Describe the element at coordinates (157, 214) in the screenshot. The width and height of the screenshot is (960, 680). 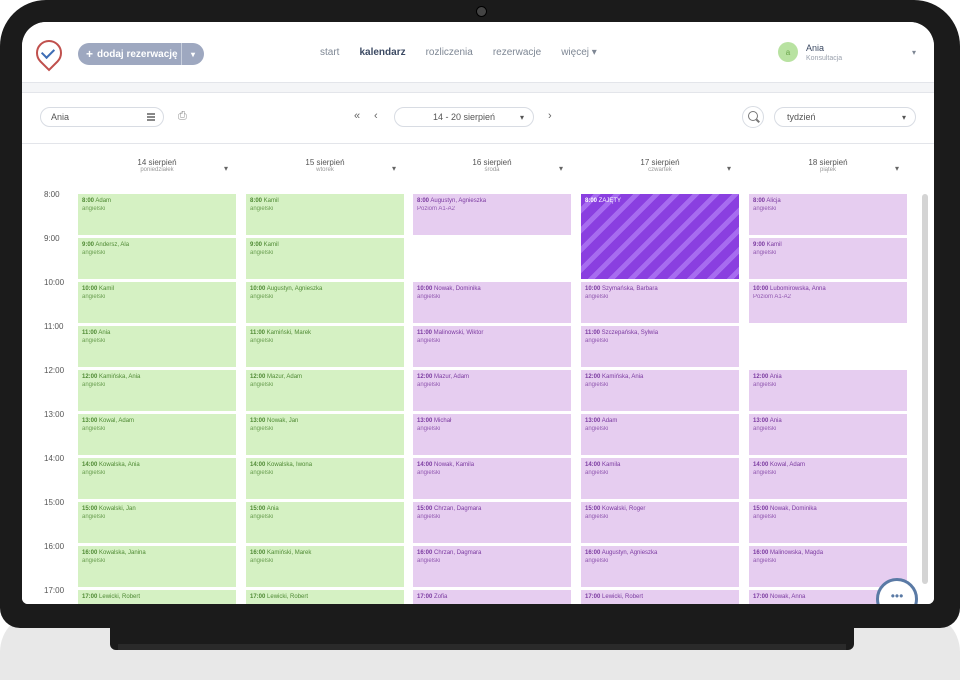
I see `calendar-event: 8:00 Adam angielski` at that location.